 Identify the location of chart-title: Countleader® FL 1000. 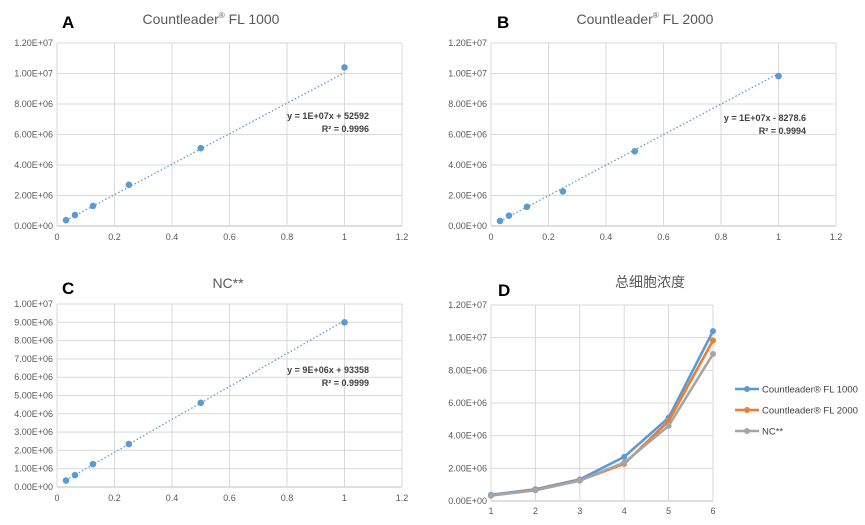
(211, 19).